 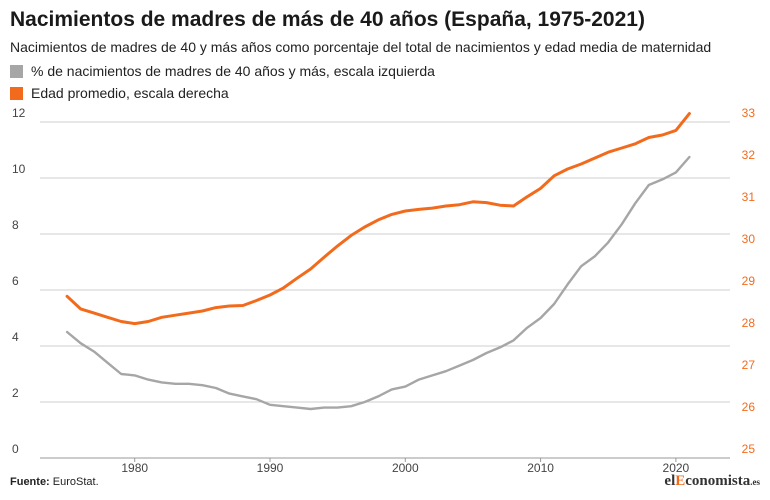 What do you see at coordinates (540, 468) in the screenshot?
I see `x-tick-2010: 2010` at bounding box center [540, 468].